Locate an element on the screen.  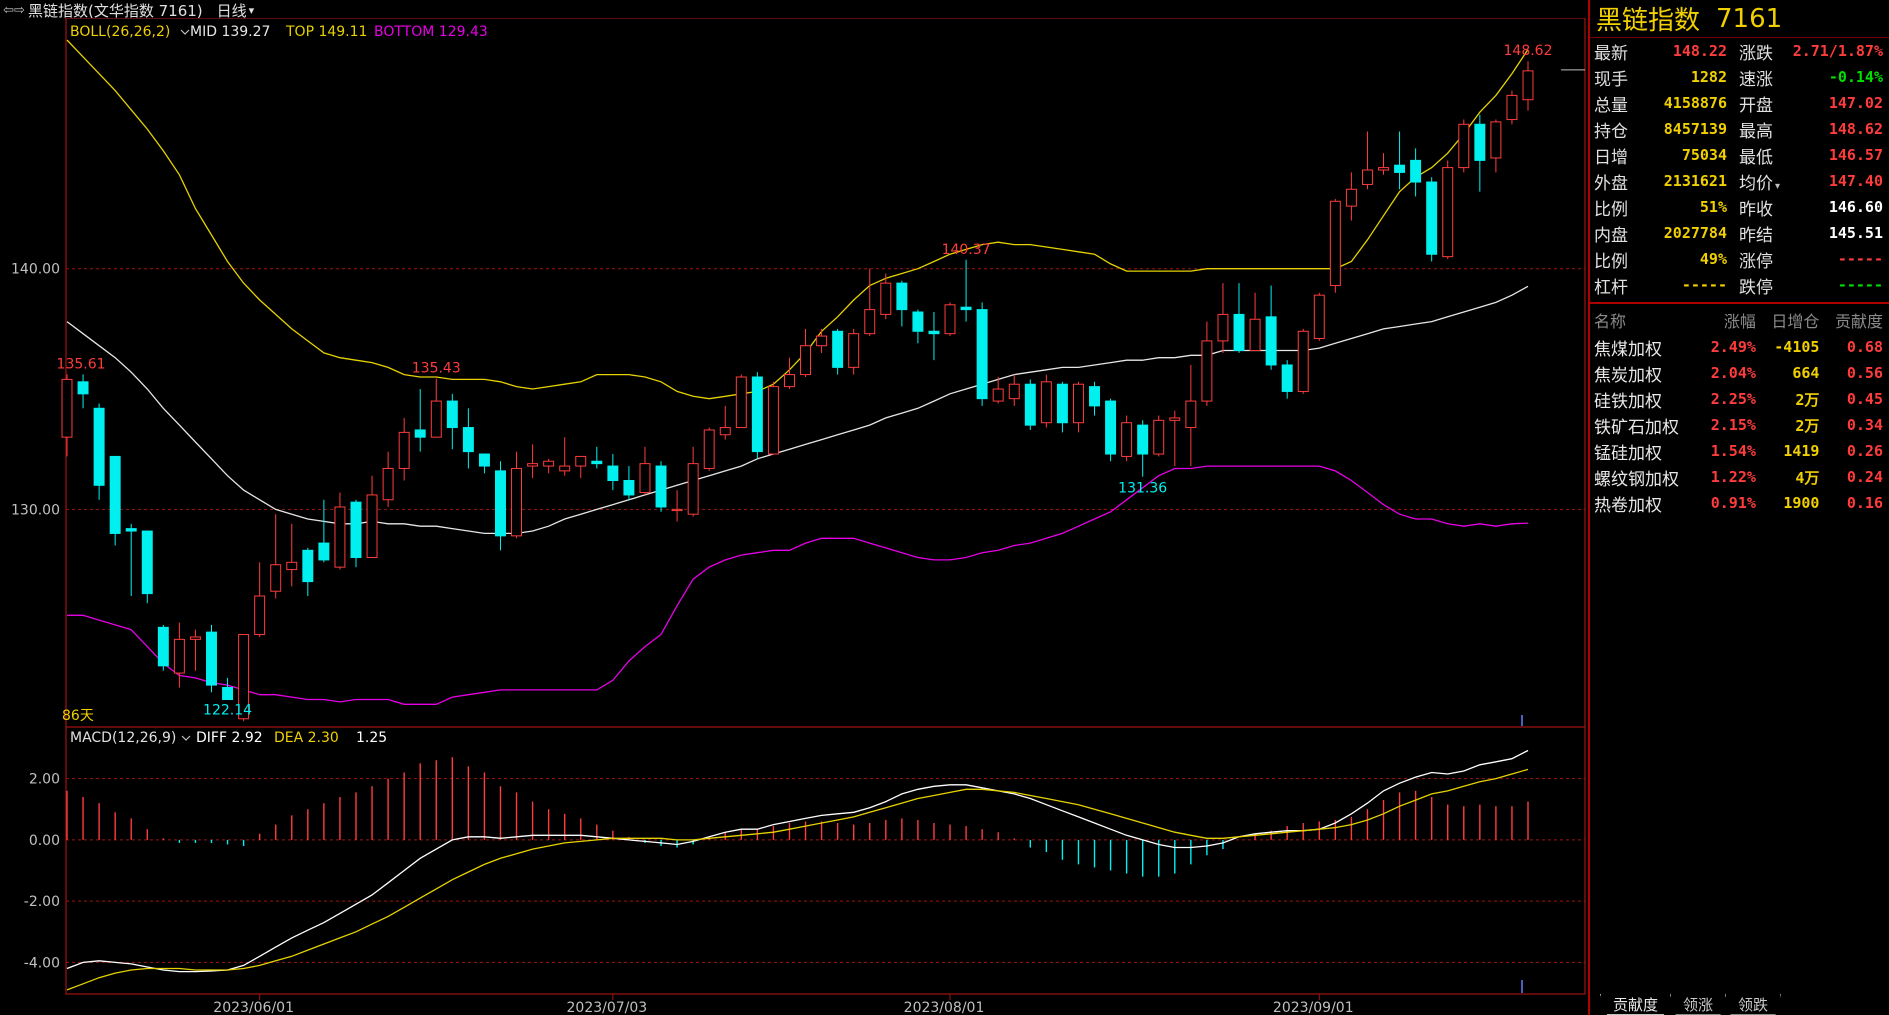
quote-item: 昨收 146.60 is located at coordinates (1812, 207).